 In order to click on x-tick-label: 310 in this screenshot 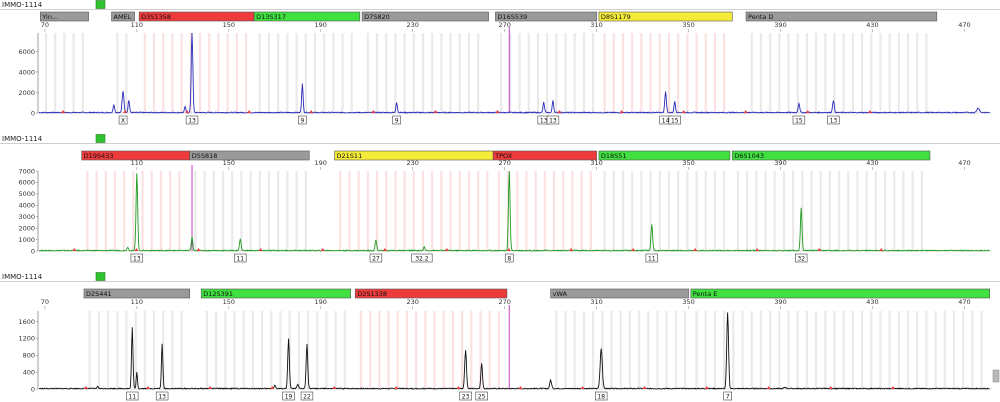, I will do `click(596, 25)`.